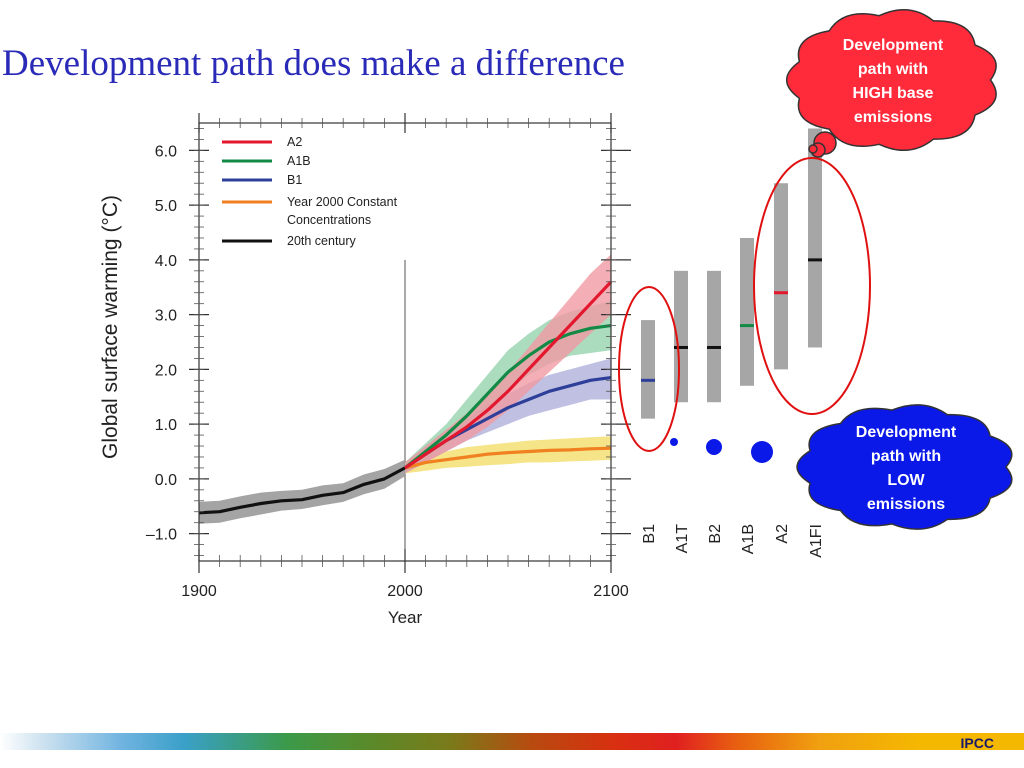 The width and height of the screenshot is (1024, 768). What do you see at coordinates (714, 336) in the screenshot?
I see `range-bar-B2` at bounding box center [714, 336].